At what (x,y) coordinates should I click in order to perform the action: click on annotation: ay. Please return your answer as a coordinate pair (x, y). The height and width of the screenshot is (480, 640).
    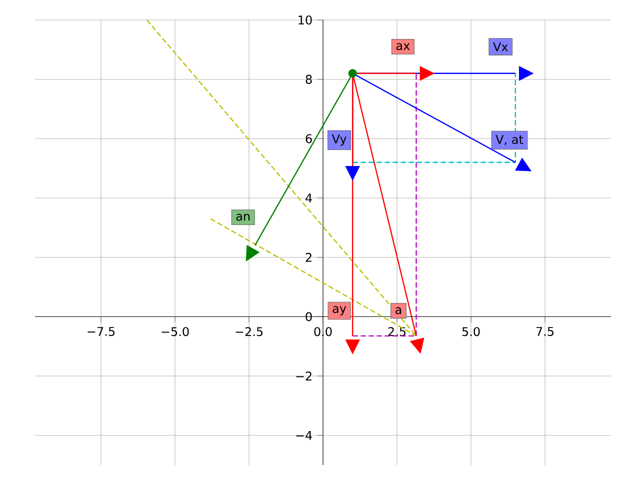
    Looking at the image, I should click on (339, 311).